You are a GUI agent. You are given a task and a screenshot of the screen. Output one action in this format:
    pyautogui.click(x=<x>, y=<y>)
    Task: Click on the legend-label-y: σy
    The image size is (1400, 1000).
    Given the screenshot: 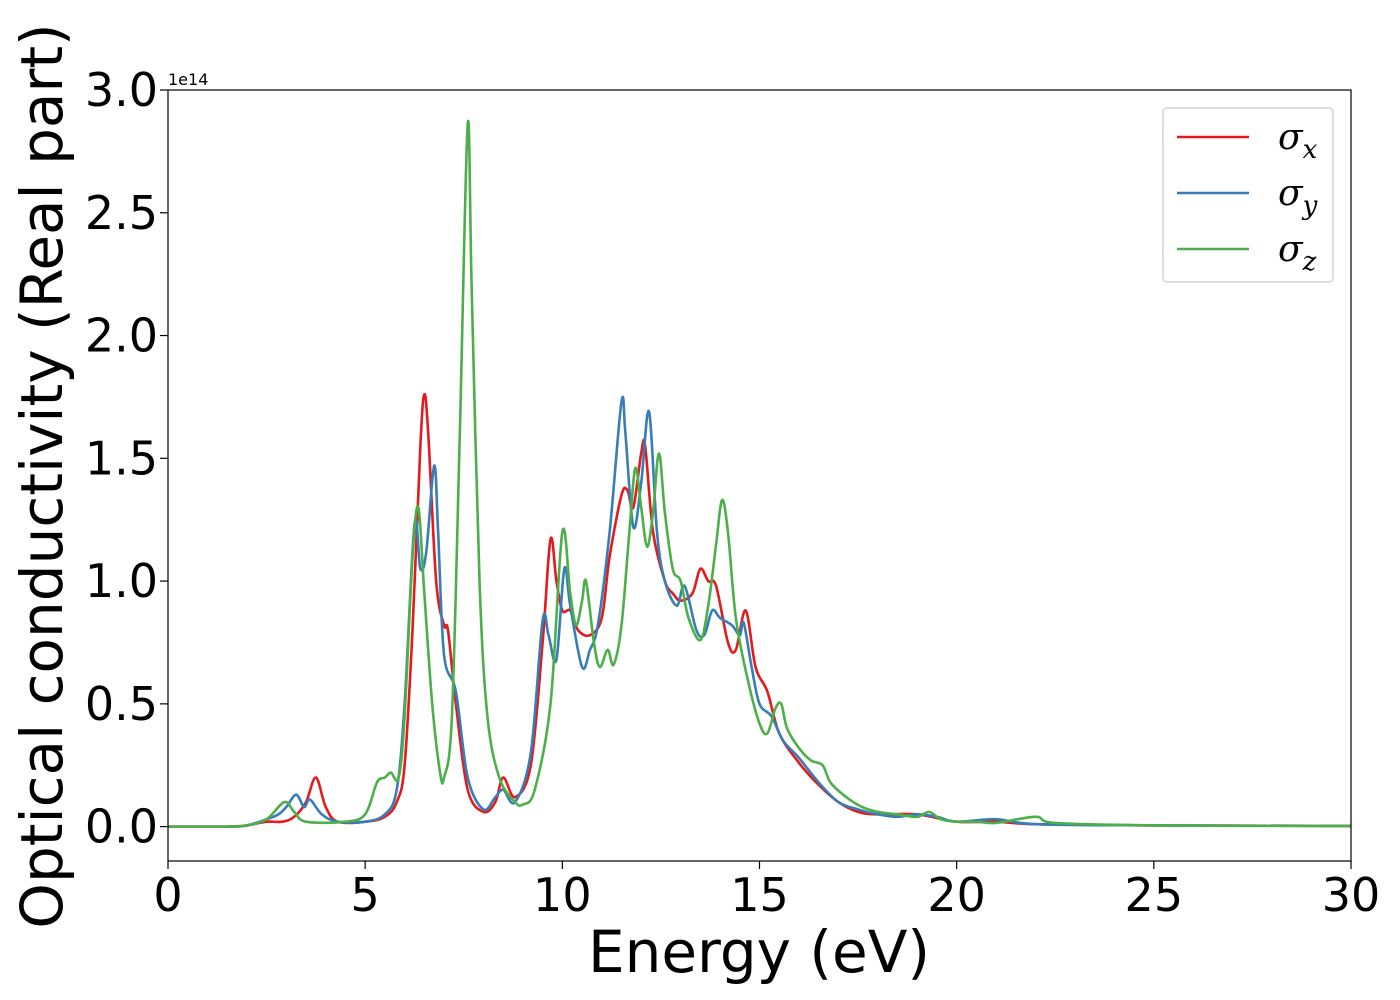 What is the action you would take?
    pyautogui.click(x=1298, y=197)
    